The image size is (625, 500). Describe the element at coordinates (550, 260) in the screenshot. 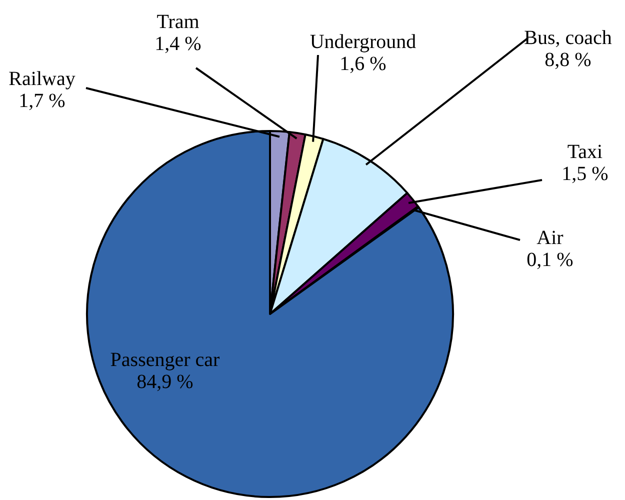

I see `data-label: 0,1 %` at that location.